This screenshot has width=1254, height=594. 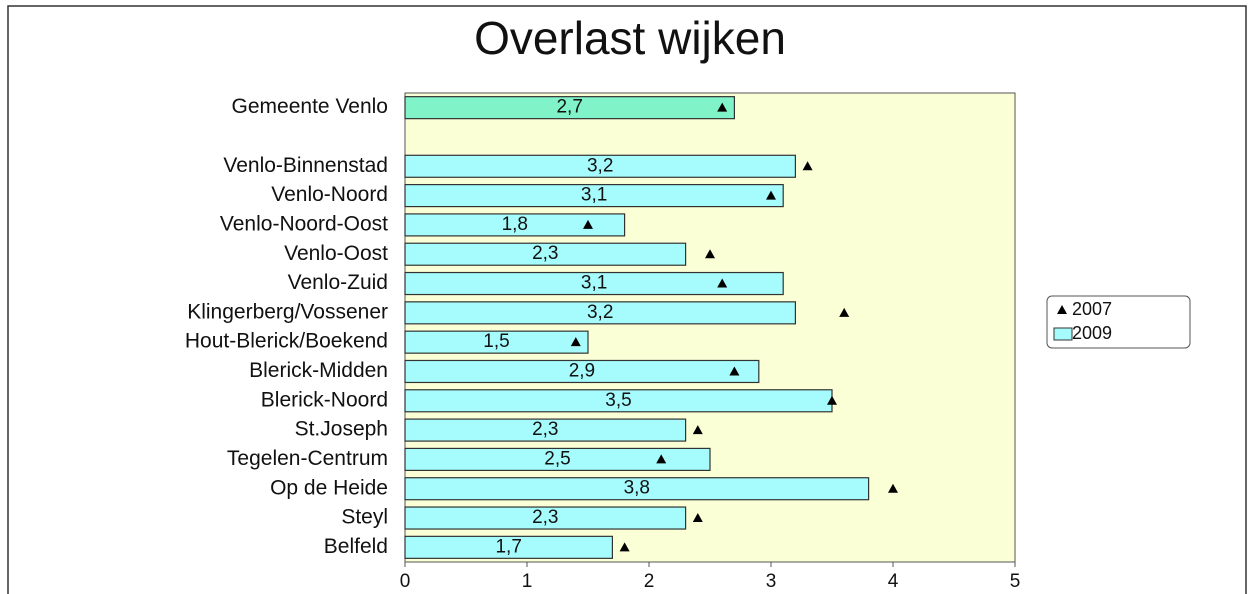 What do you see at coordinates (310, 106) in the screenshot?
I see `y-tick-label: Gemeente Venlo` at bounding box center [310, 106].